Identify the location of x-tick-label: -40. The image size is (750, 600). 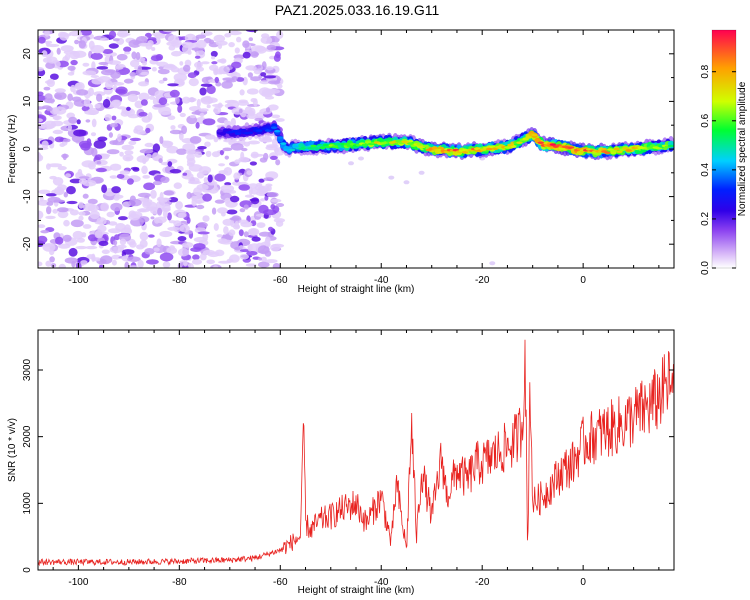
(381, 280).